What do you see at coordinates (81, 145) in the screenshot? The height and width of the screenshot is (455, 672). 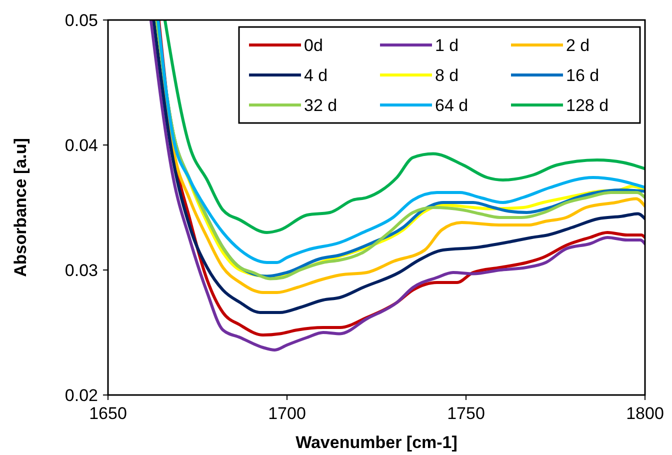 I see `y-tick-label: 0.04` at bounding box center [81, 145].